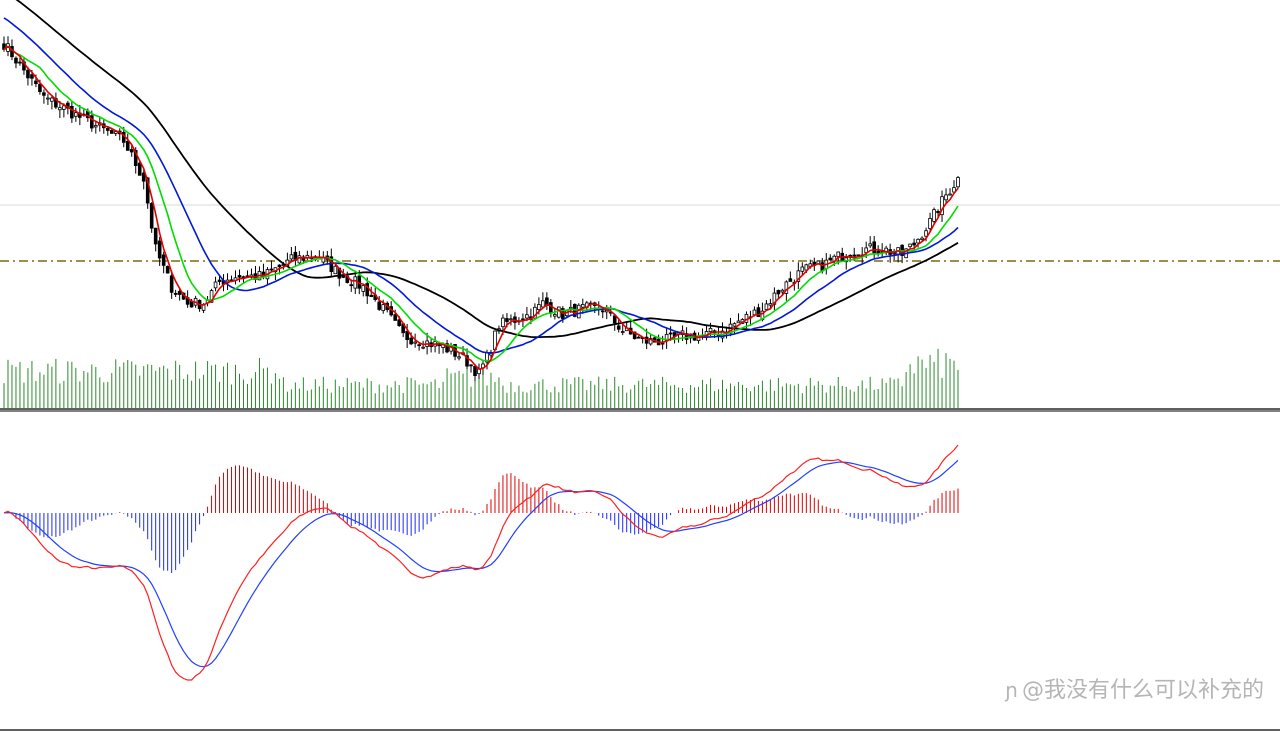 The width and height of the screenshot is (1280, 732). Describe the element at coordinates (1142, 690) in the screenshot. I see `watermark-text: @我没有什么可以补充的` at that location.